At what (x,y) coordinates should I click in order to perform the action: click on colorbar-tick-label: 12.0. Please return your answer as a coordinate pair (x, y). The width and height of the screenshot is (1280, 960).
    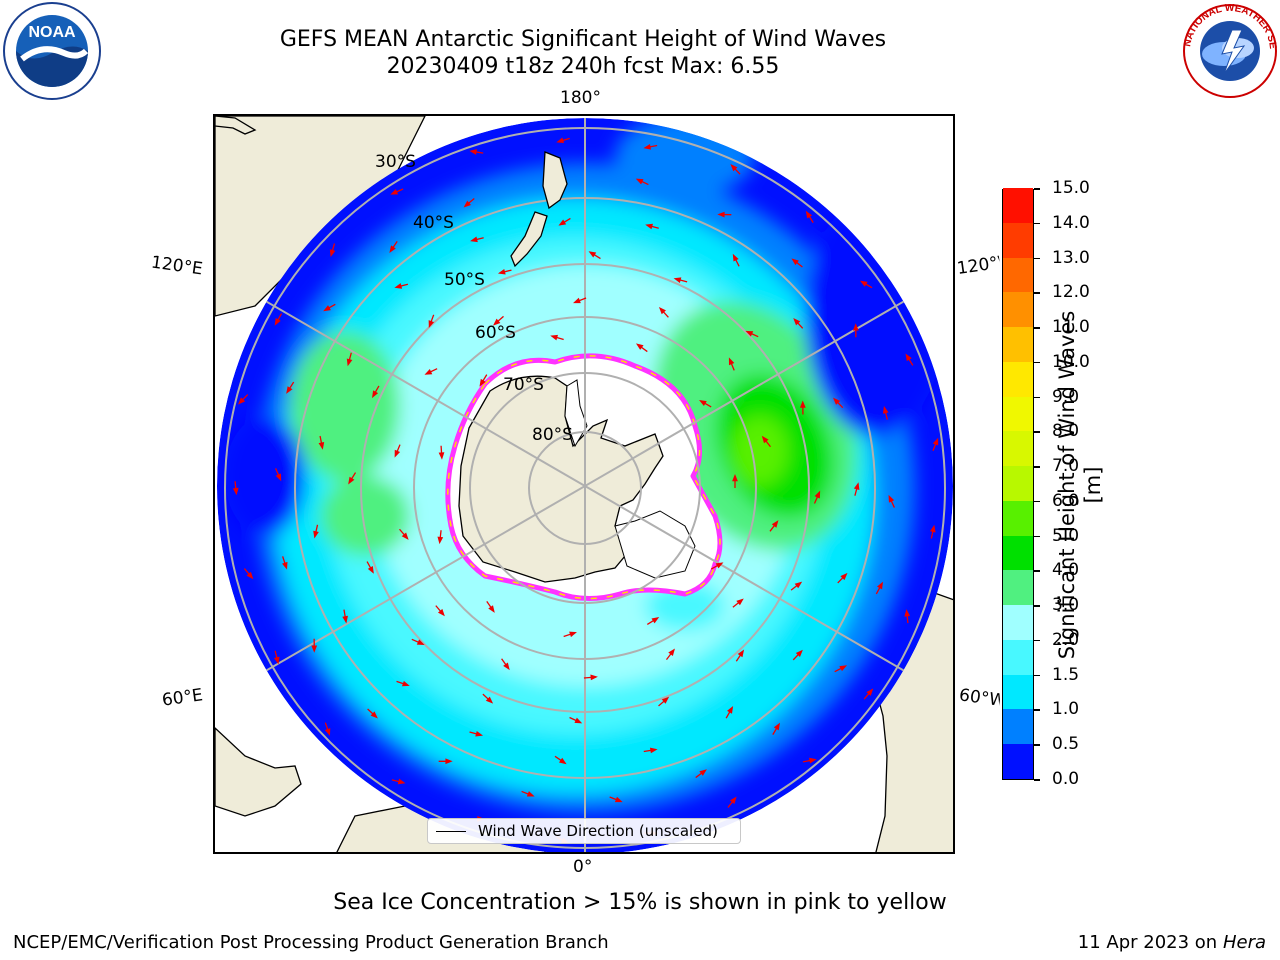
    Looking at the image, I should click on (1071, 292).